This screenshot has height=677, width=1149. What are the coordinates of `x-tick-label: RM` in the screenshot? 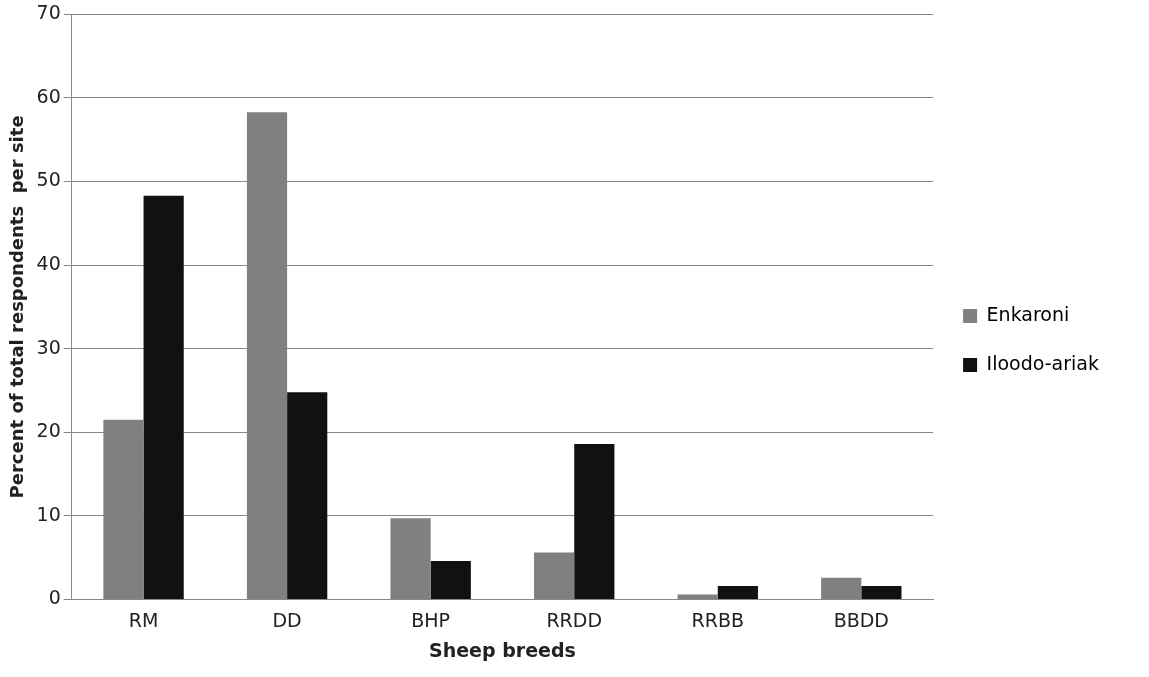 It's located at (143, 619).